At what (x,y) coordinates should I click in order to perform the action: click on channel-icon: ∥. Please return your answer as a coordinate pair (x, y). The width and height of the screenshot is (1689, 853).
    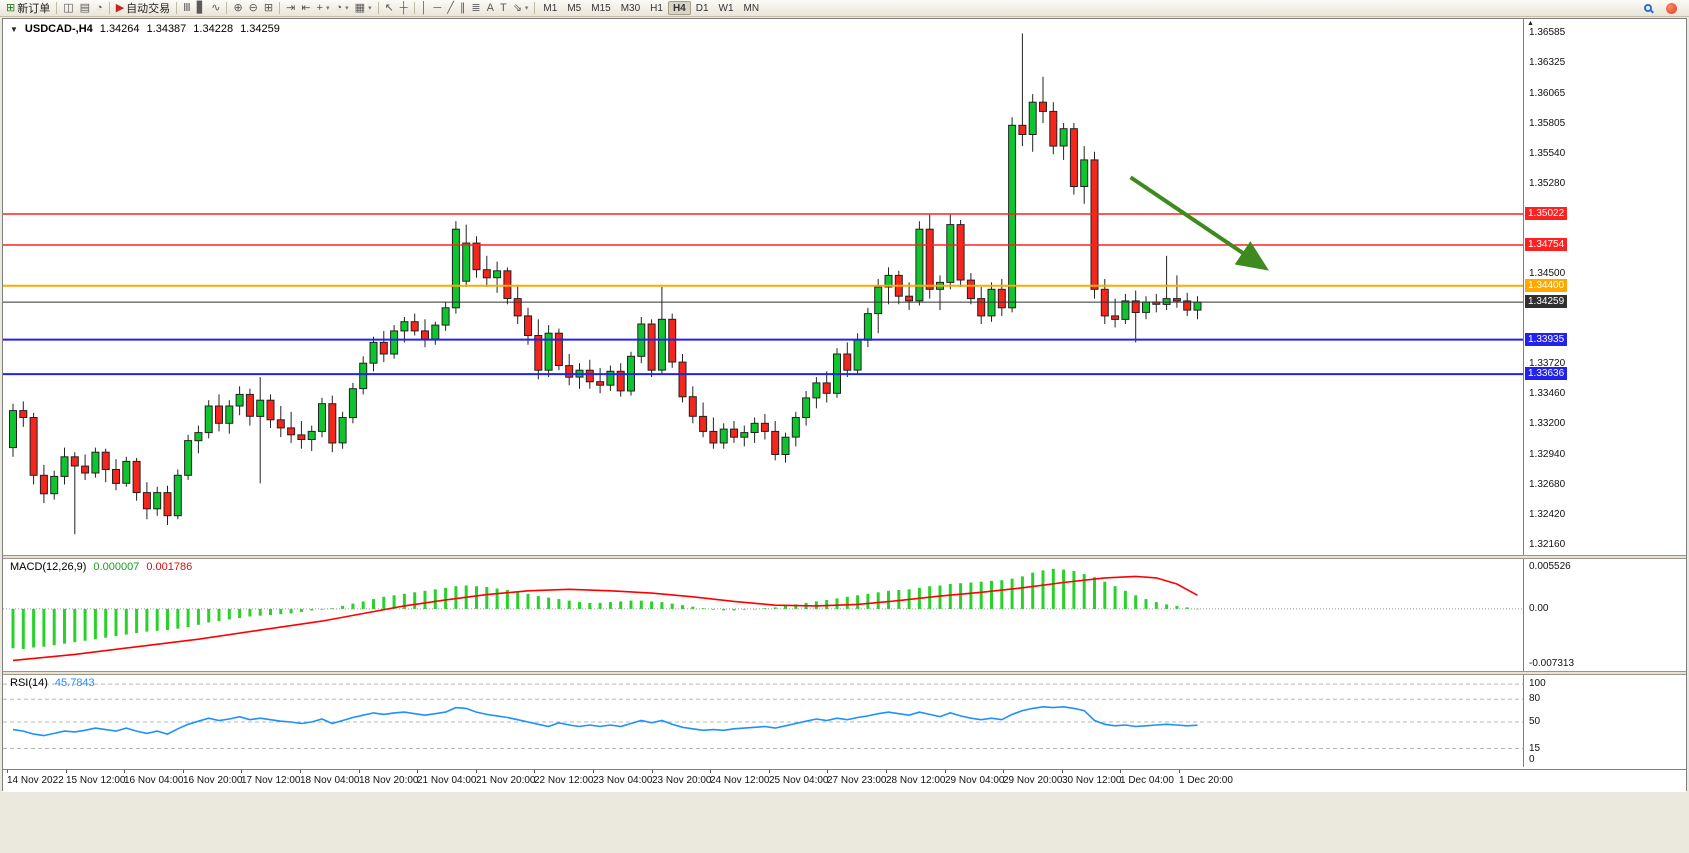
    Looking at the image, I should click on (463, 8).